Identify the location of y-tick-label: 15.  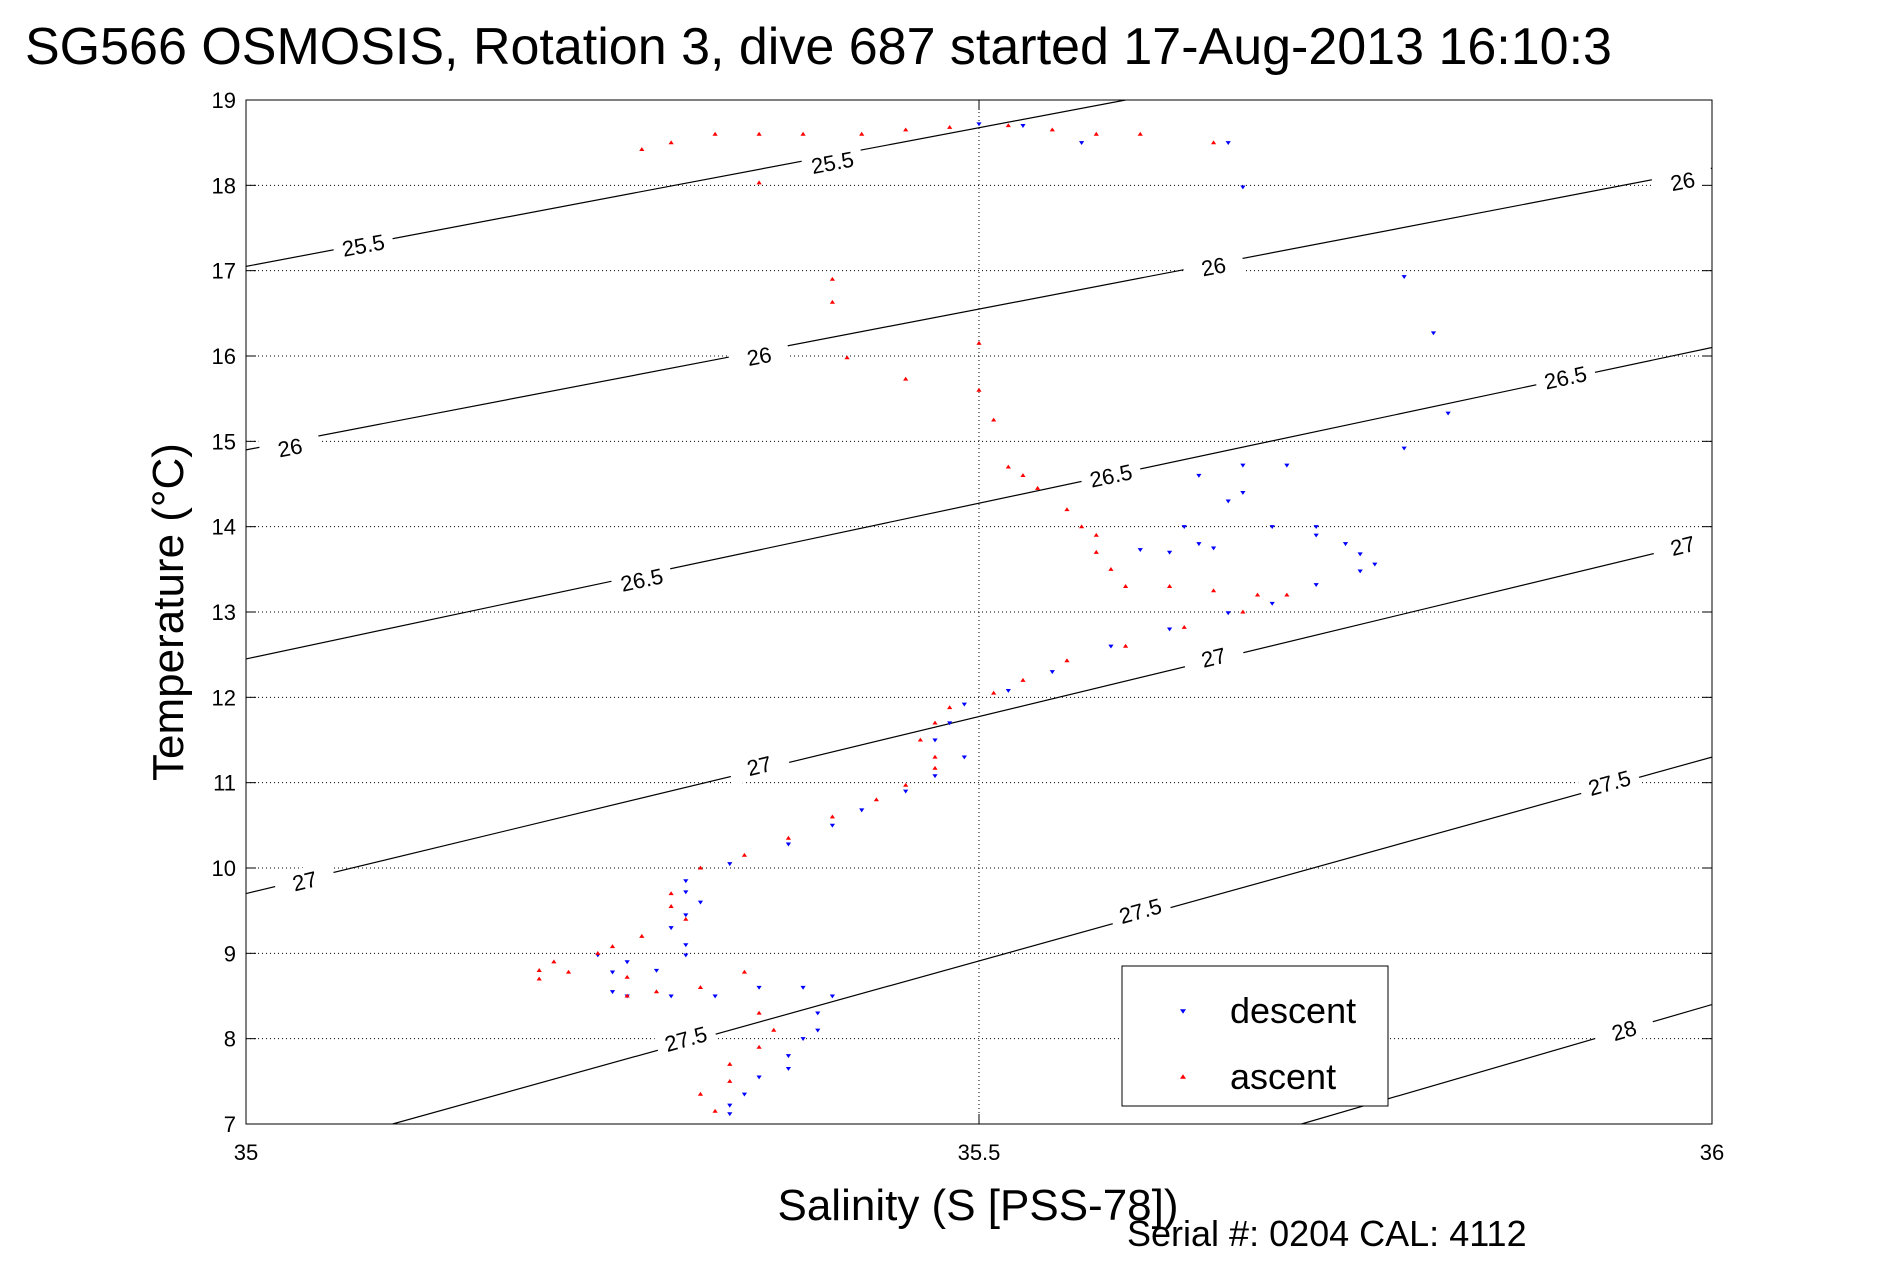
(224, 441).